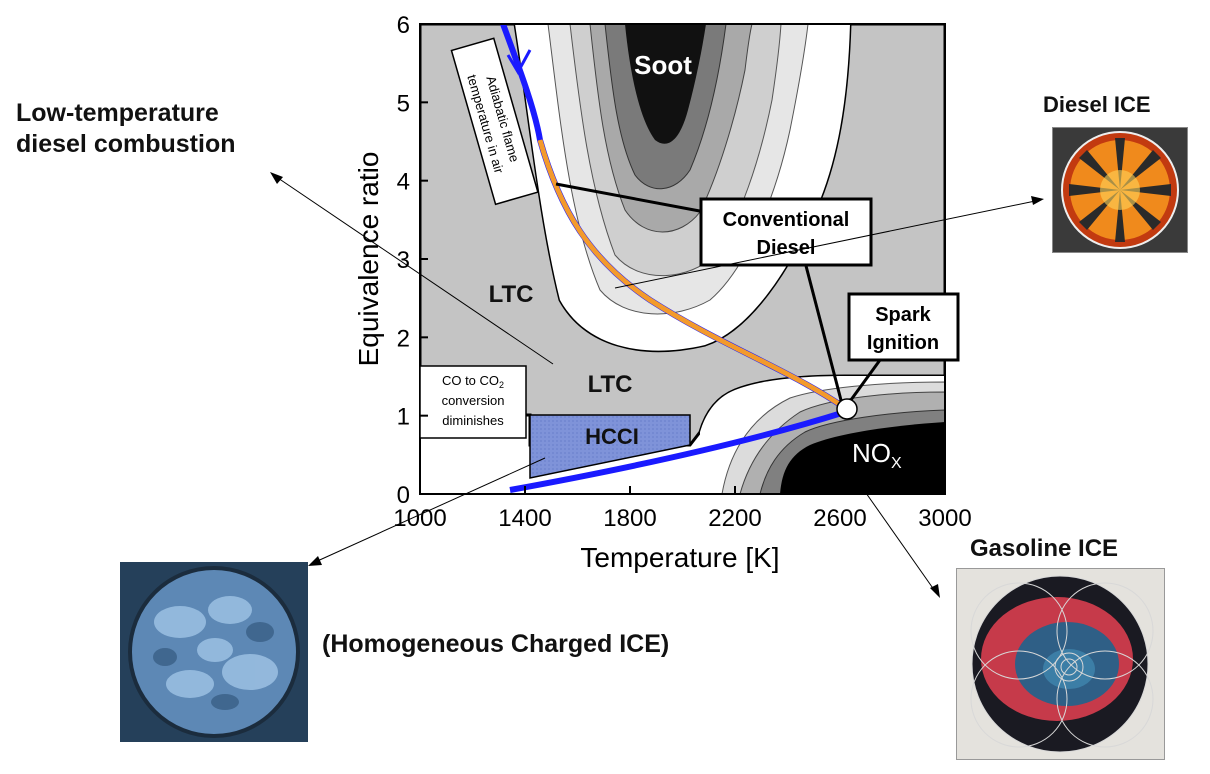 Image resolution: width=1210 pixels, height=774 pixels. I want to click on gasoline-ice-graphic, so click(1060, 664).